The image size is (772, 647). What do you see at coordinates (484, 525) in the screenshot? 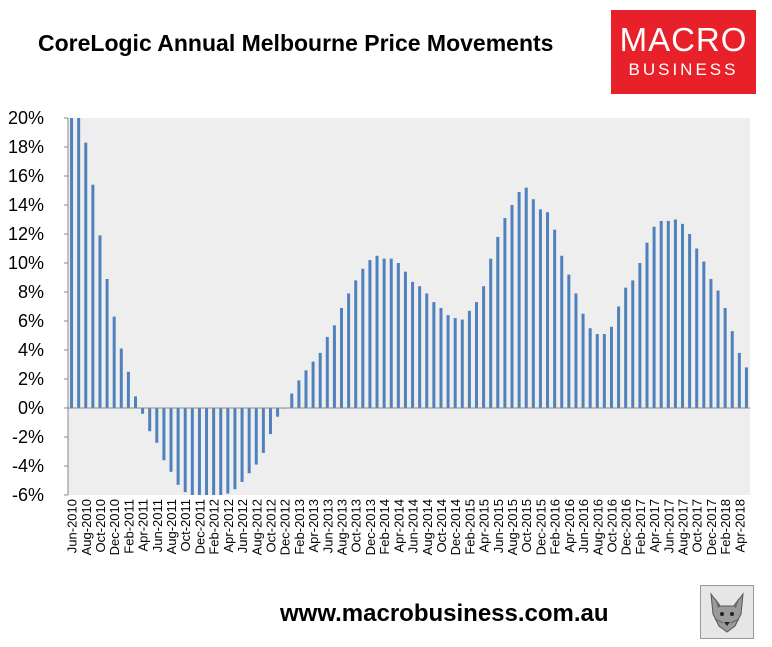
I see `x-tick-label: Apr-2015` at bounding box center [484, 525].